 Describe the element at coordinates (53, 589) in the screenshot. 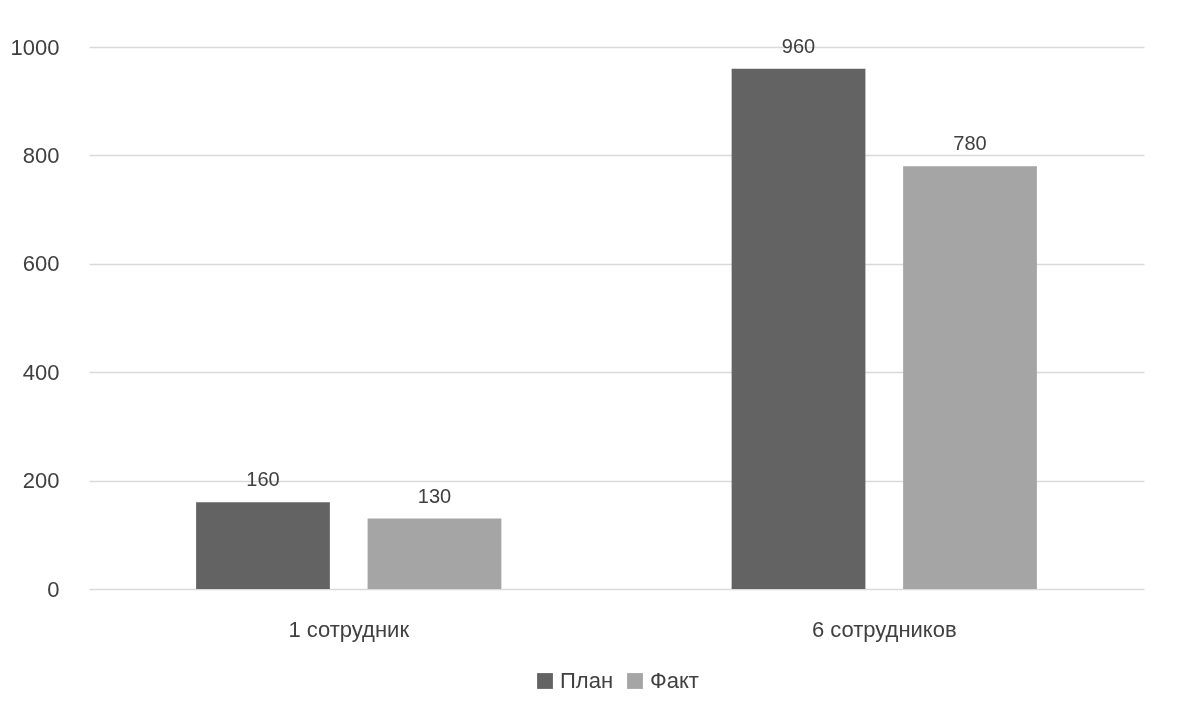

I see `y-tick-label: 0` at that location.